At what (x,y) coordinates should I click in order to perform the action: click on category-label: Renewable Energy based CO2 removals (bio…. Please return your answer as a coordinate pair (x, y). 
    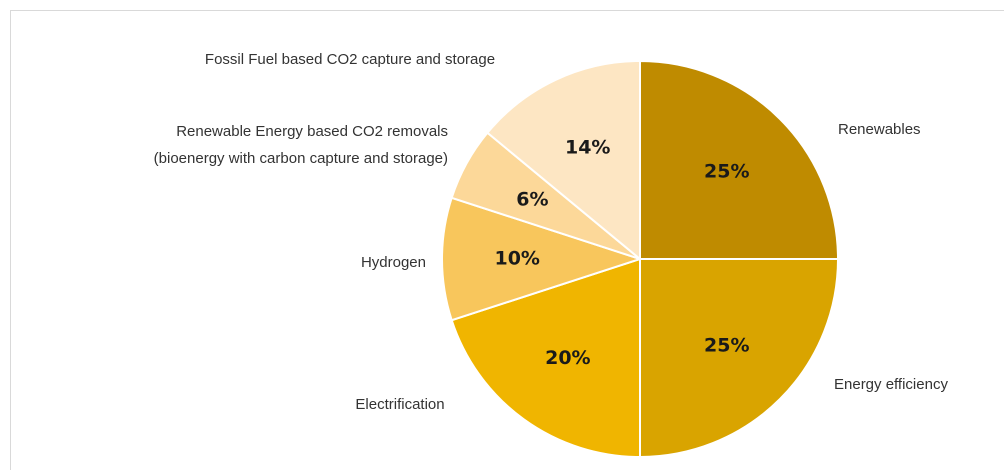
    Looking at the image, I should click on (300, 145).